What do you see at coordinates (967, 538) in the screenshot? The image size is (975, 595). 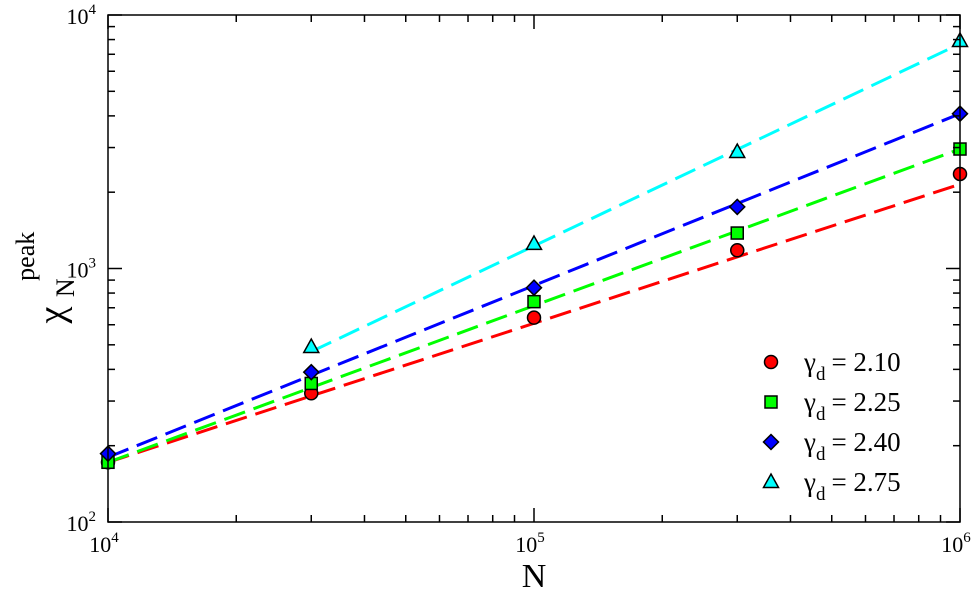 I see `x-tick-label-exponent: 6` at bounding box center [967, 538].